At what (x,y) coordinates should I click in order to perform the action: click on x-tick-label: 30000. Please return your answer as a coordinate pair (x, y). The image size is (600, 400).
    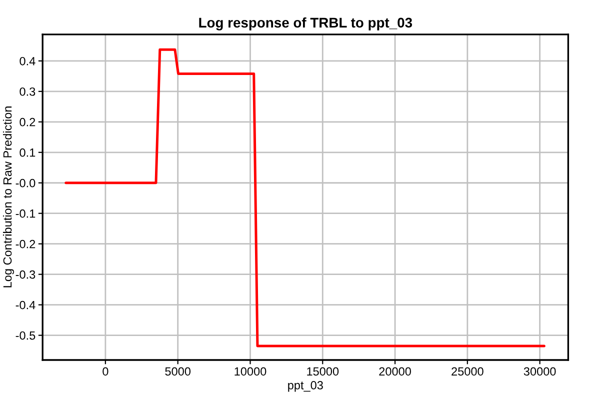
    Looking at the image, I should click on (540, 371).